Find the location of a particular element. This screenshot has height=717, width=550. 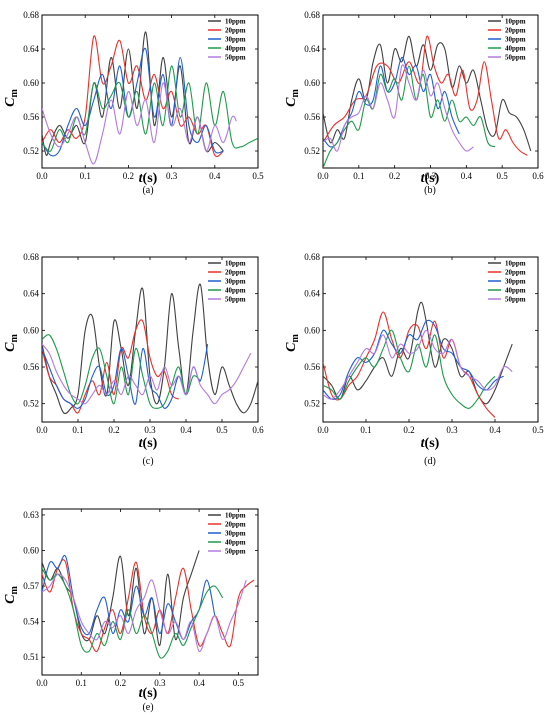

panel-caption: (c) is located at coordinates (147, 461).